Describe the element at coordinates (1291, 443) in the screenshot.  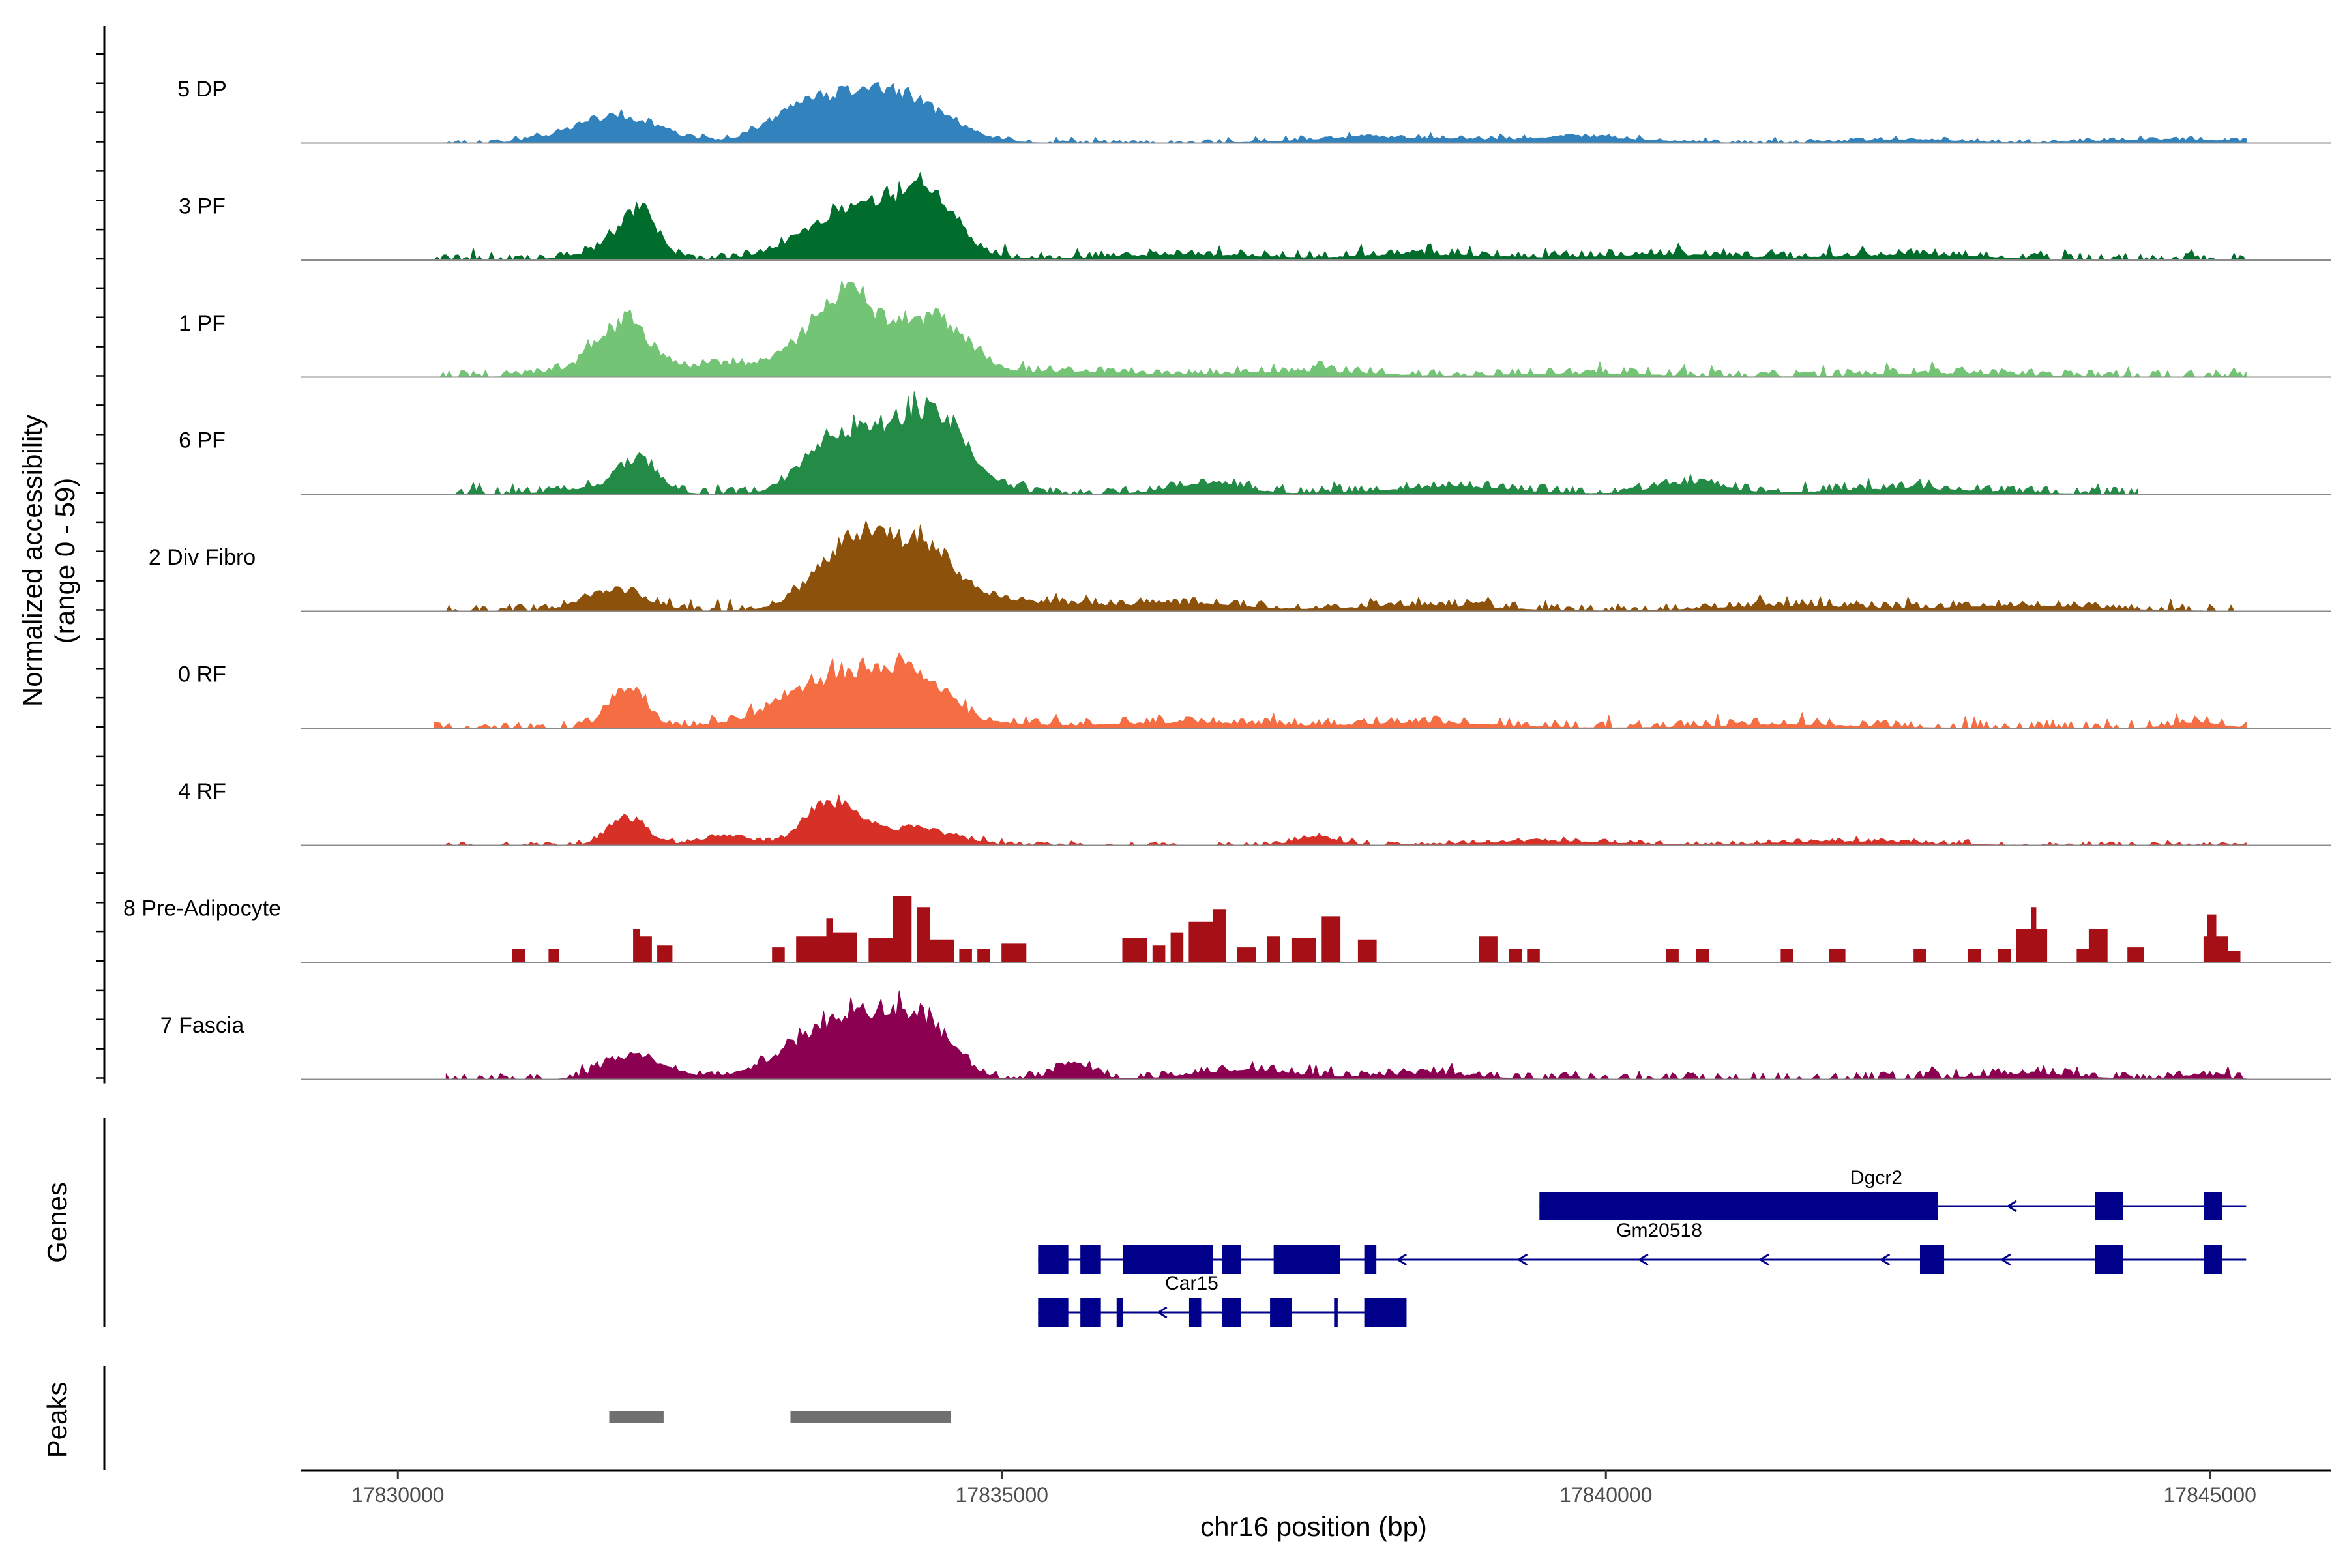
I see `coverage-area-6-pf` at that location.